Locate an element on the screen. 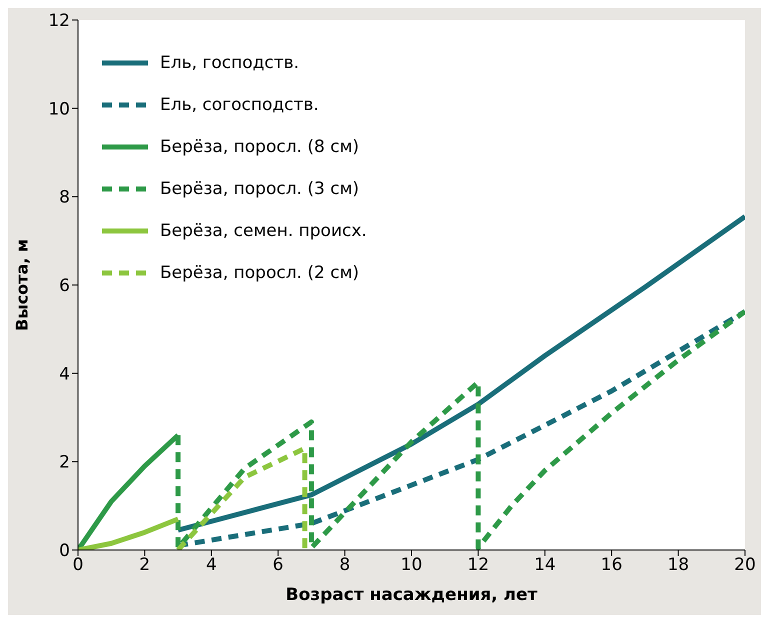 The height and width of the screenshot is (623, 769). y-tick-label: 2 is located at coordinates (64, 462).